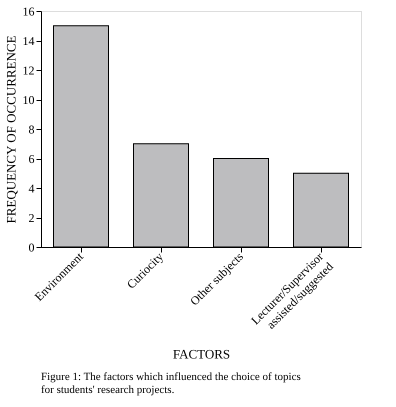 This screenshot has width=396, height=407. I want to click on y-tick-label: 4, so click(31, 189).